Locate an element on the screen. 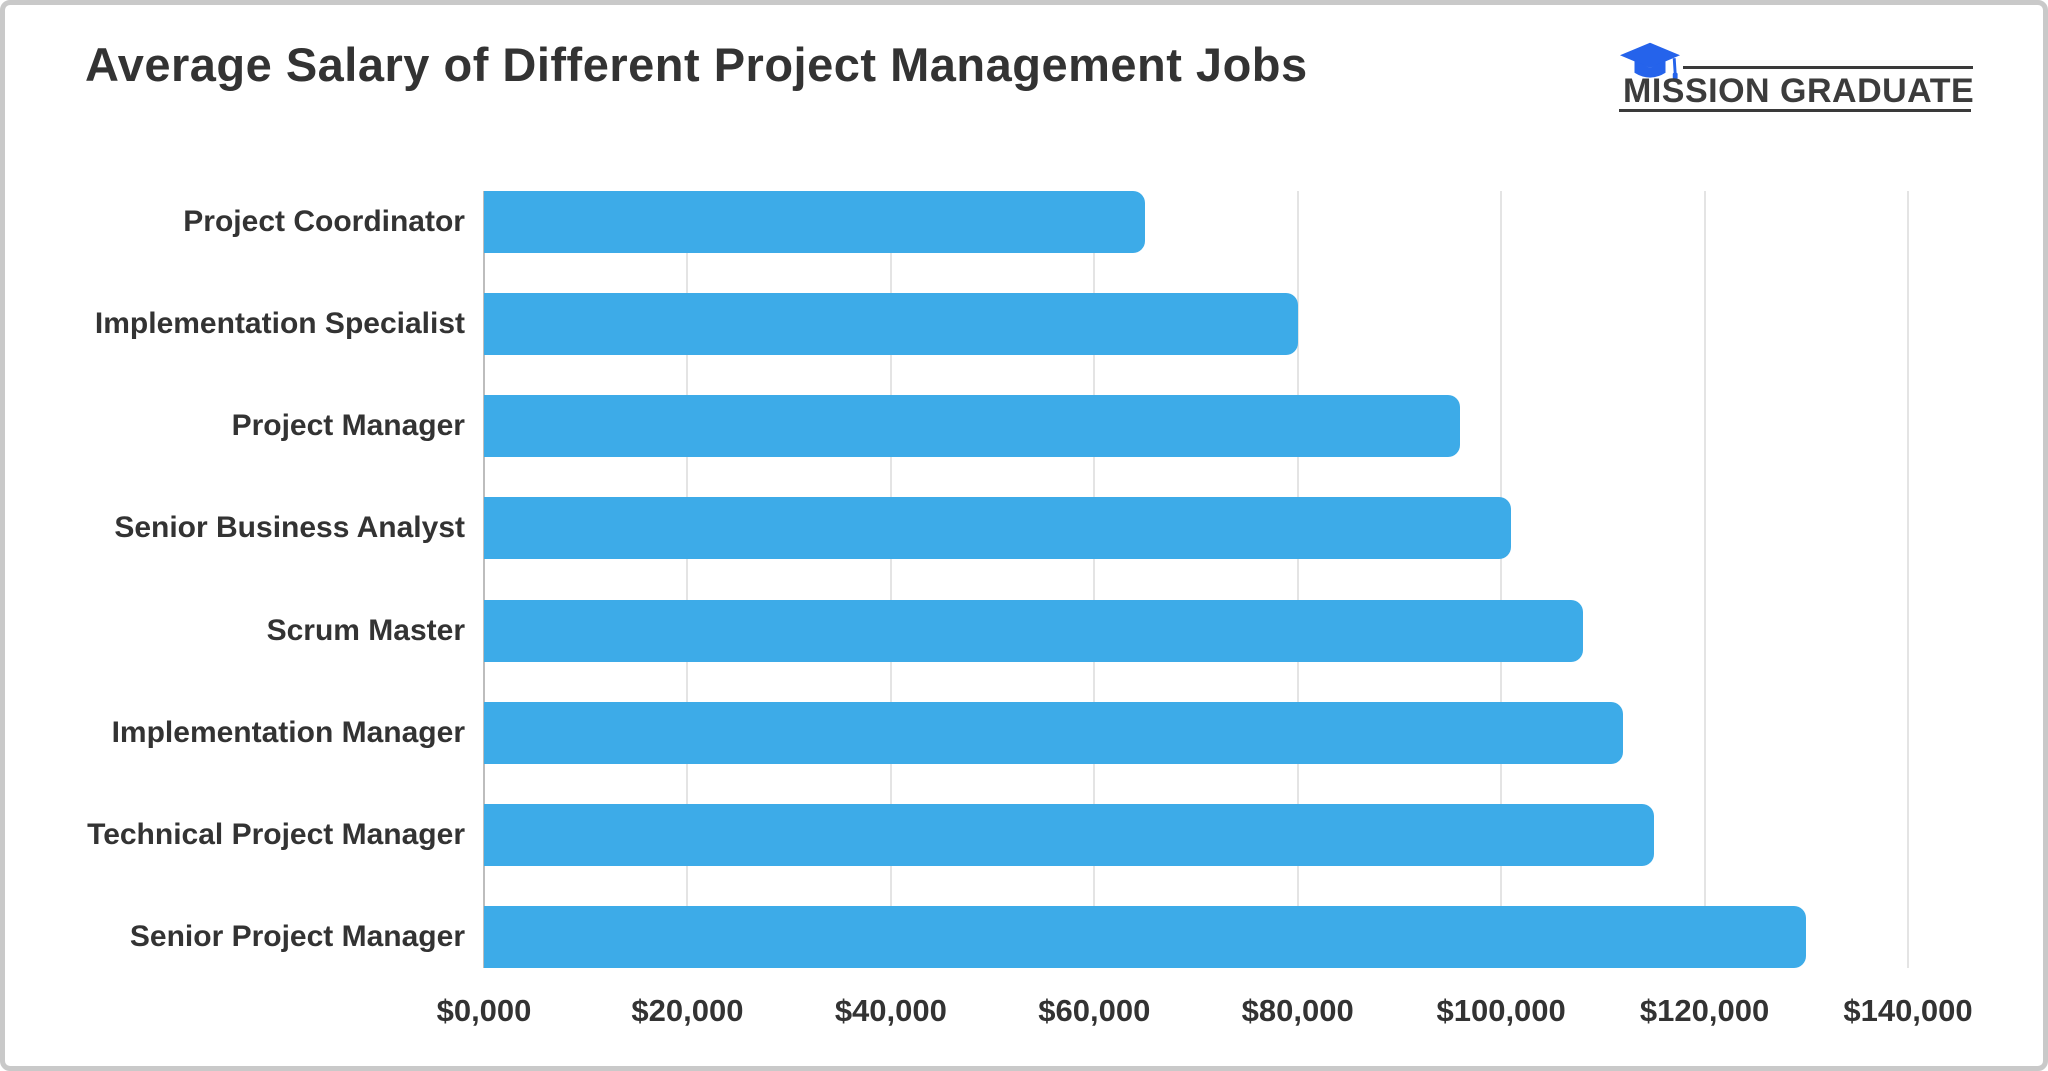  brand-logo: MISSION GRADUATE is located at coordinates (1796, 78).